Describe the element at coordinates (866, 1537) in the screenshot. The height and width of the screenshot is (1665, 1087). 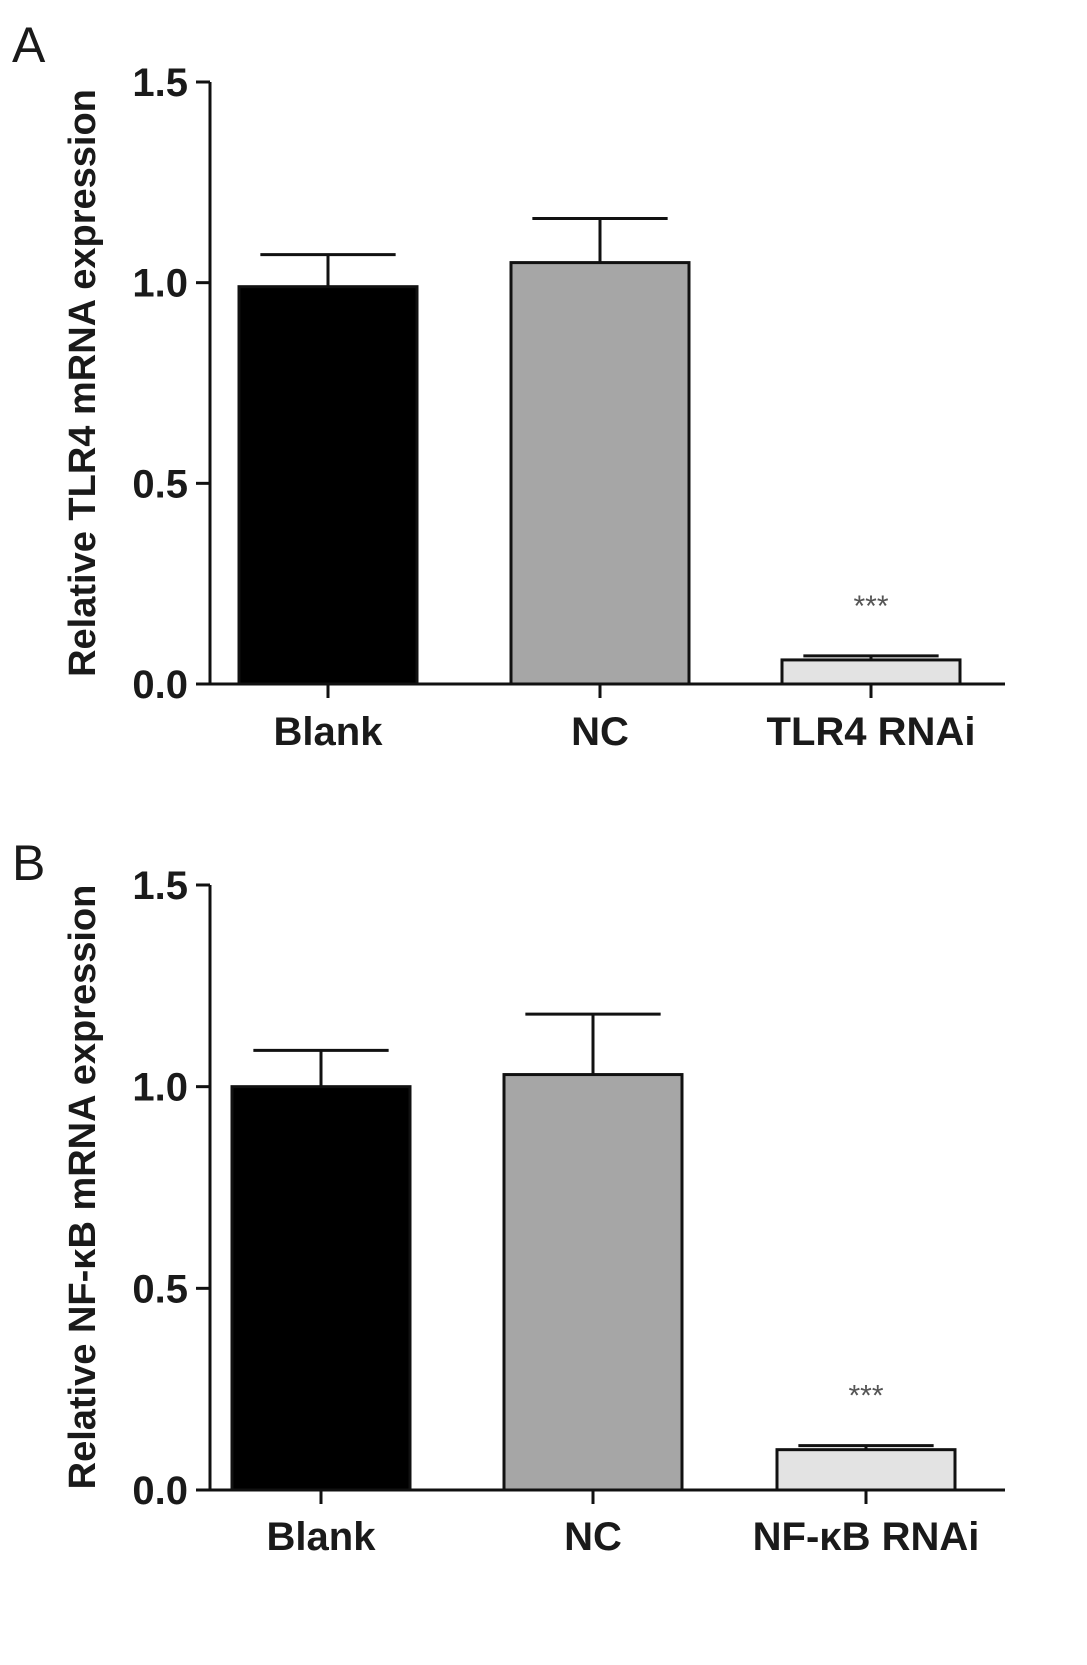
I see `x-tick-label: NF-κB RNAi` at that location.